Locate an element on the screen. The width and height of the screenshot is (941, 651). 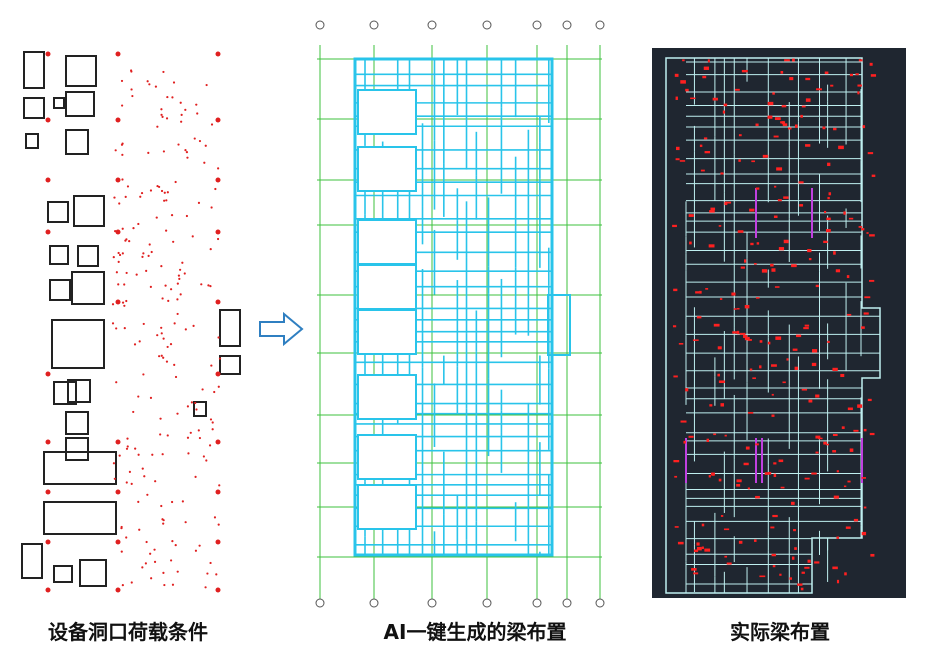
axis-bubble is located at coordinates (432, 603).